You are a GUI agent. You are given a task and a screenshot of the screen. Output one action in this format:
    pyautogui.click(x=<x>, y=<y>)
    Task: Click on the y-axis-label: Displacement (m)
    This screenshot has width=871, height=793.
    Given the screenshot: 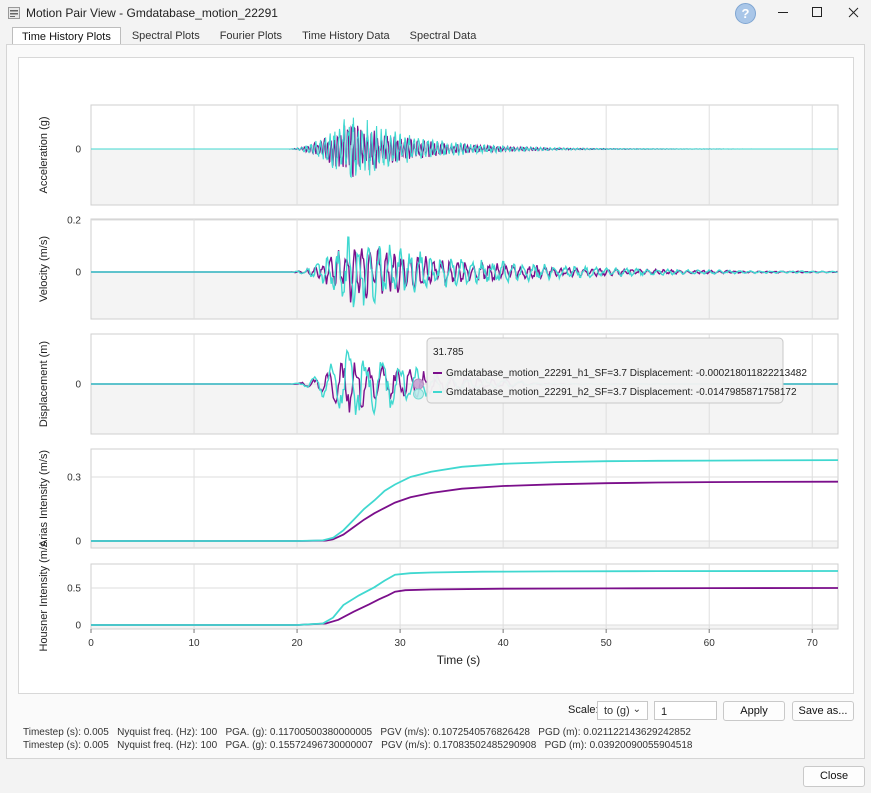 What is the action you would take?
    pyautogui.click(x=44, y=384)
    